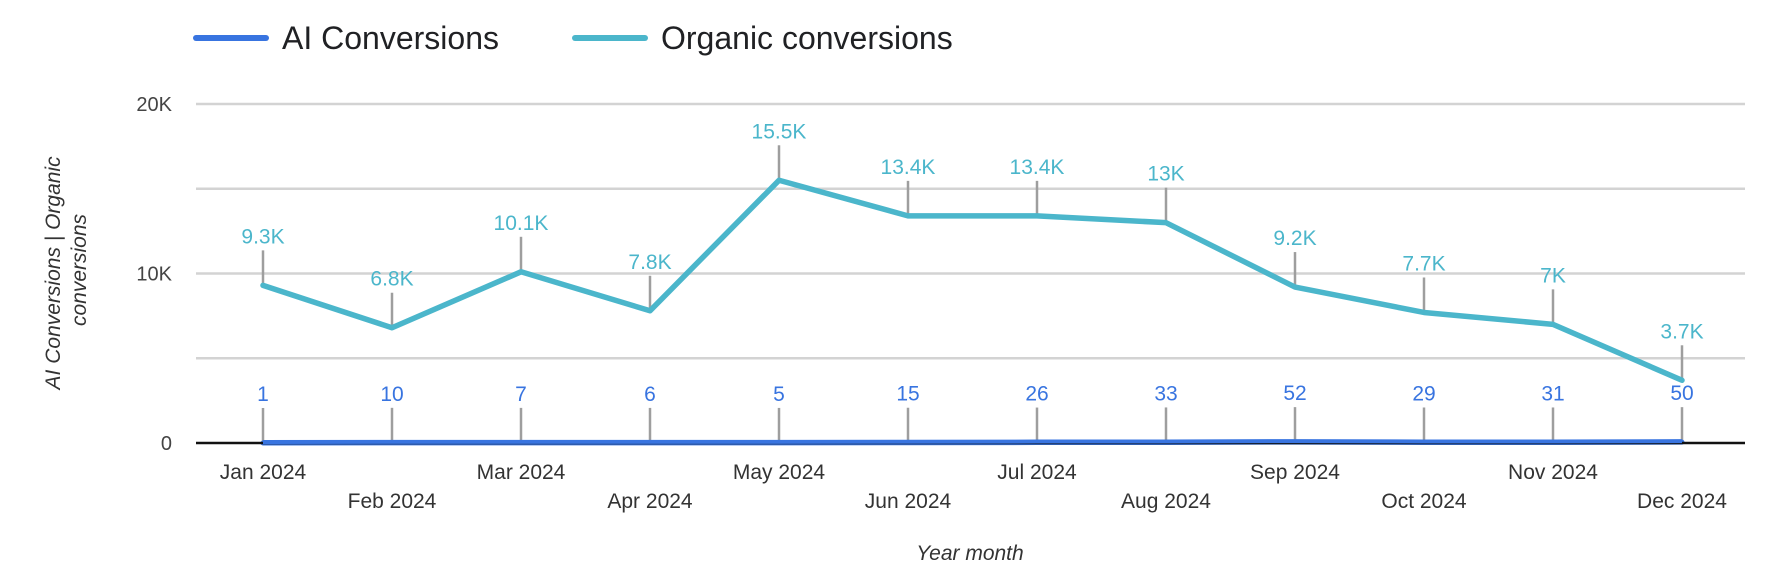 The image size is (1768, 576). Describe the element at coordinates (391, 394) in the screenshot. I see `data-label: 10` at that location.